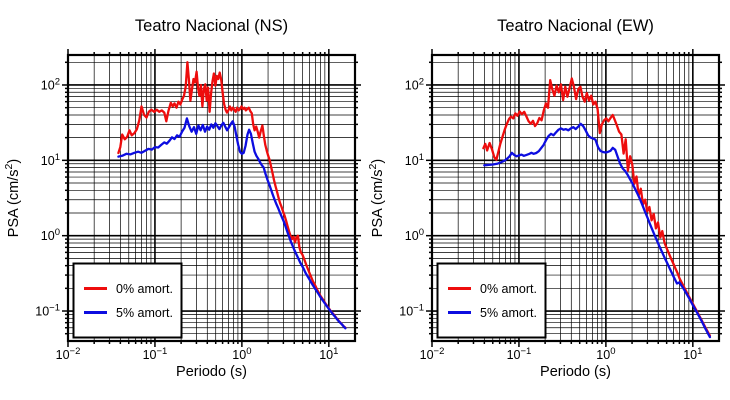 The height and width of the screenshot is (400, 730). I want to click on panel-title: Teatro Nacional (EW), so click(575, 26).